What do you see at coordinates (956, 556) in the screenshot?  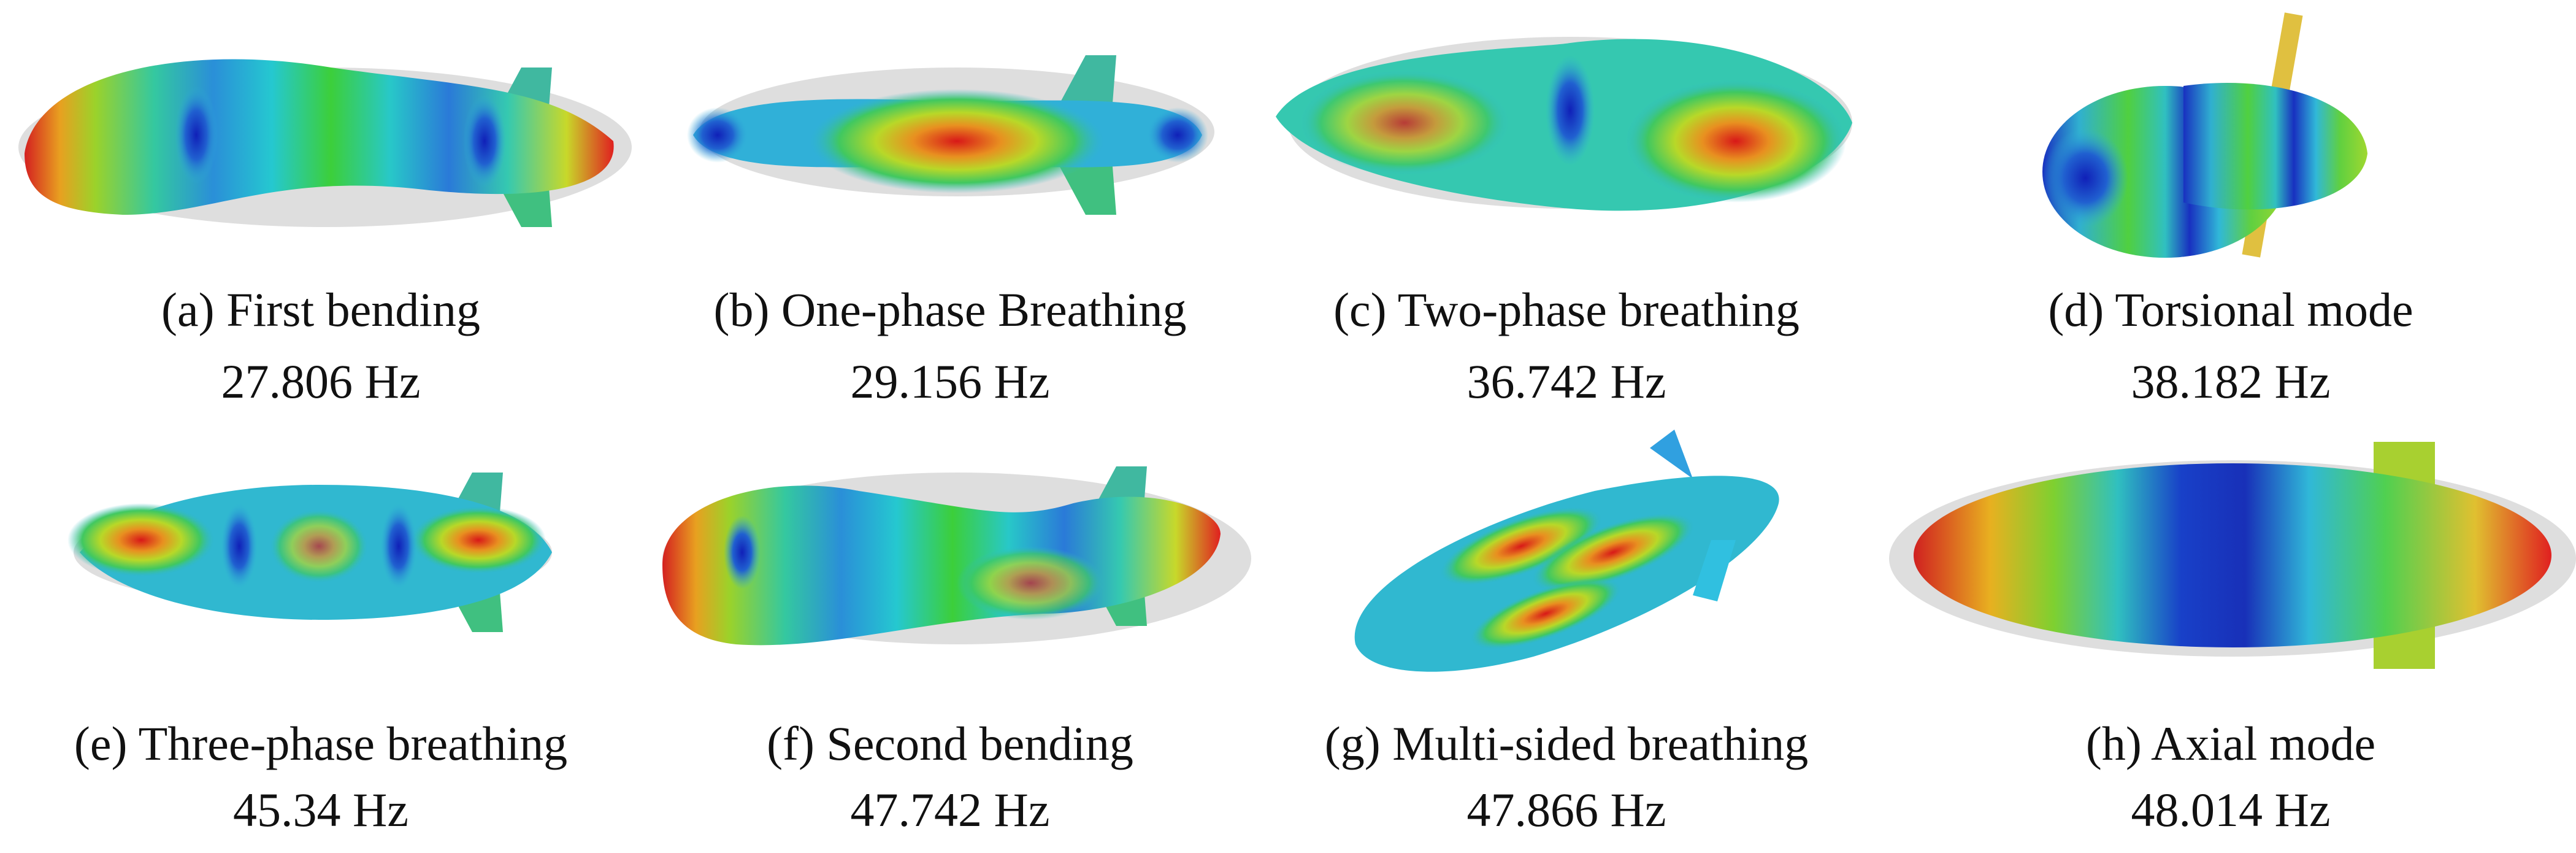 I see `mode-shape-f` at bounding box center [956, 556].